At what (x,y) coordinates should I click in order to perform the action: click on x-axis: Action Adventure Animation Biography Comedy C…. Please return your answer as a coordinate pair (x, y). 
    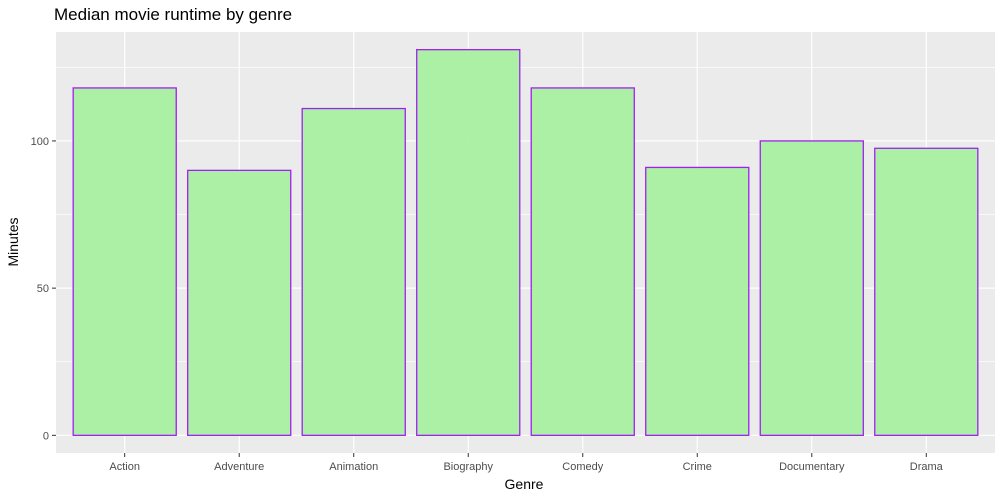
    Looking at the image, I should click on (526, 463).